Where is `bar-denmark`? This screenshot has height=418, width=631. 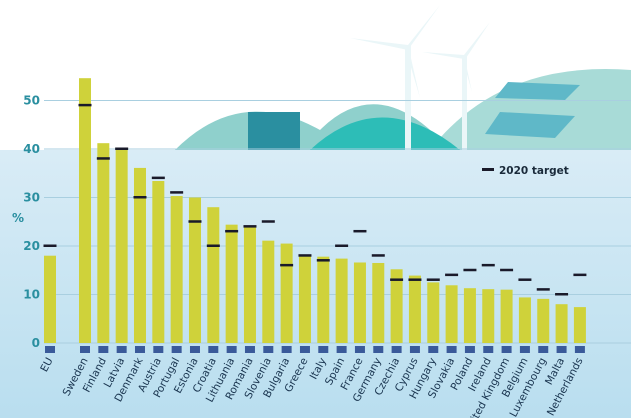 bar-denmark is located at coordinates (139, 255).